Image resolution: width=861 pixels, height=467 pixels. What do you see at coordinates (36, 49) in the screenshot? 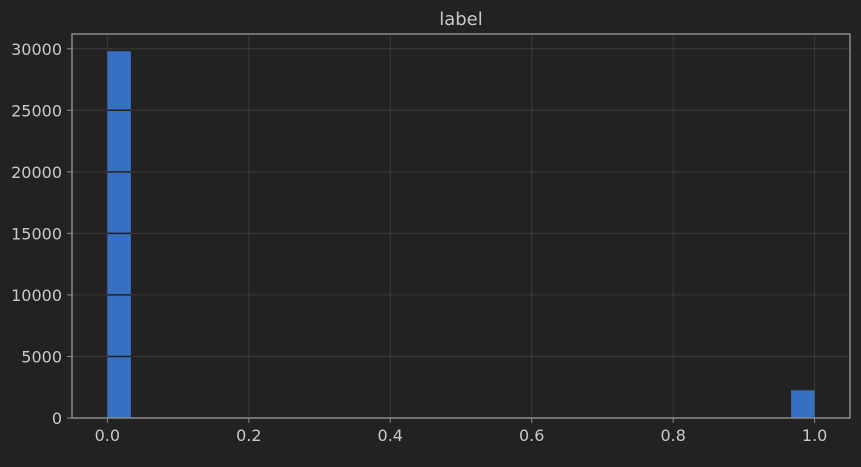
I see `y-tick-label: 30000` at bounding box center [36, 49].